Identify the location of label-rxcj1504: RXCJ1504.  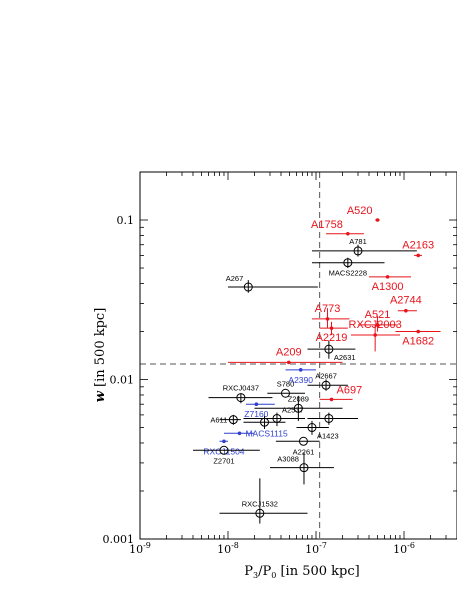
(223, 451).